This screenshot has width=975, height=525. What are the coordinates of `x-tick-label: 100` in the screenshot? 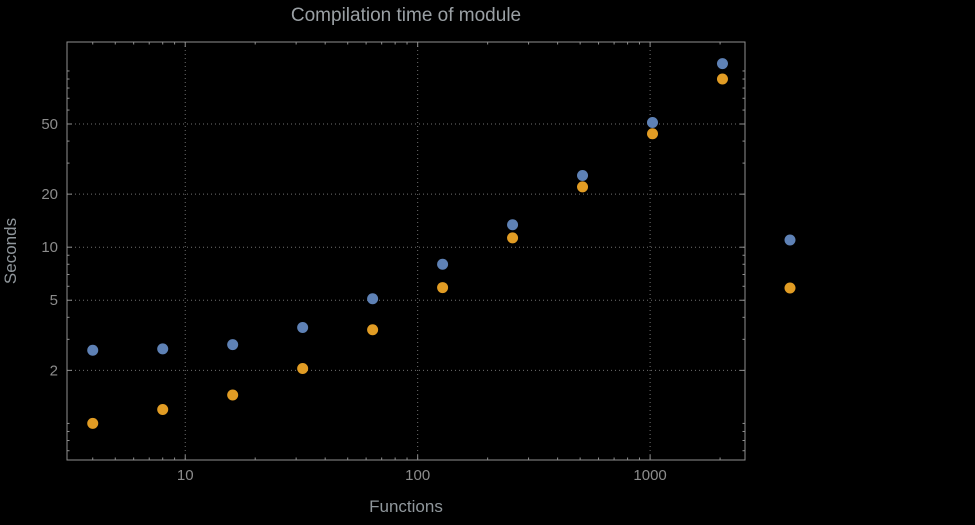 It's located at (417, 475).